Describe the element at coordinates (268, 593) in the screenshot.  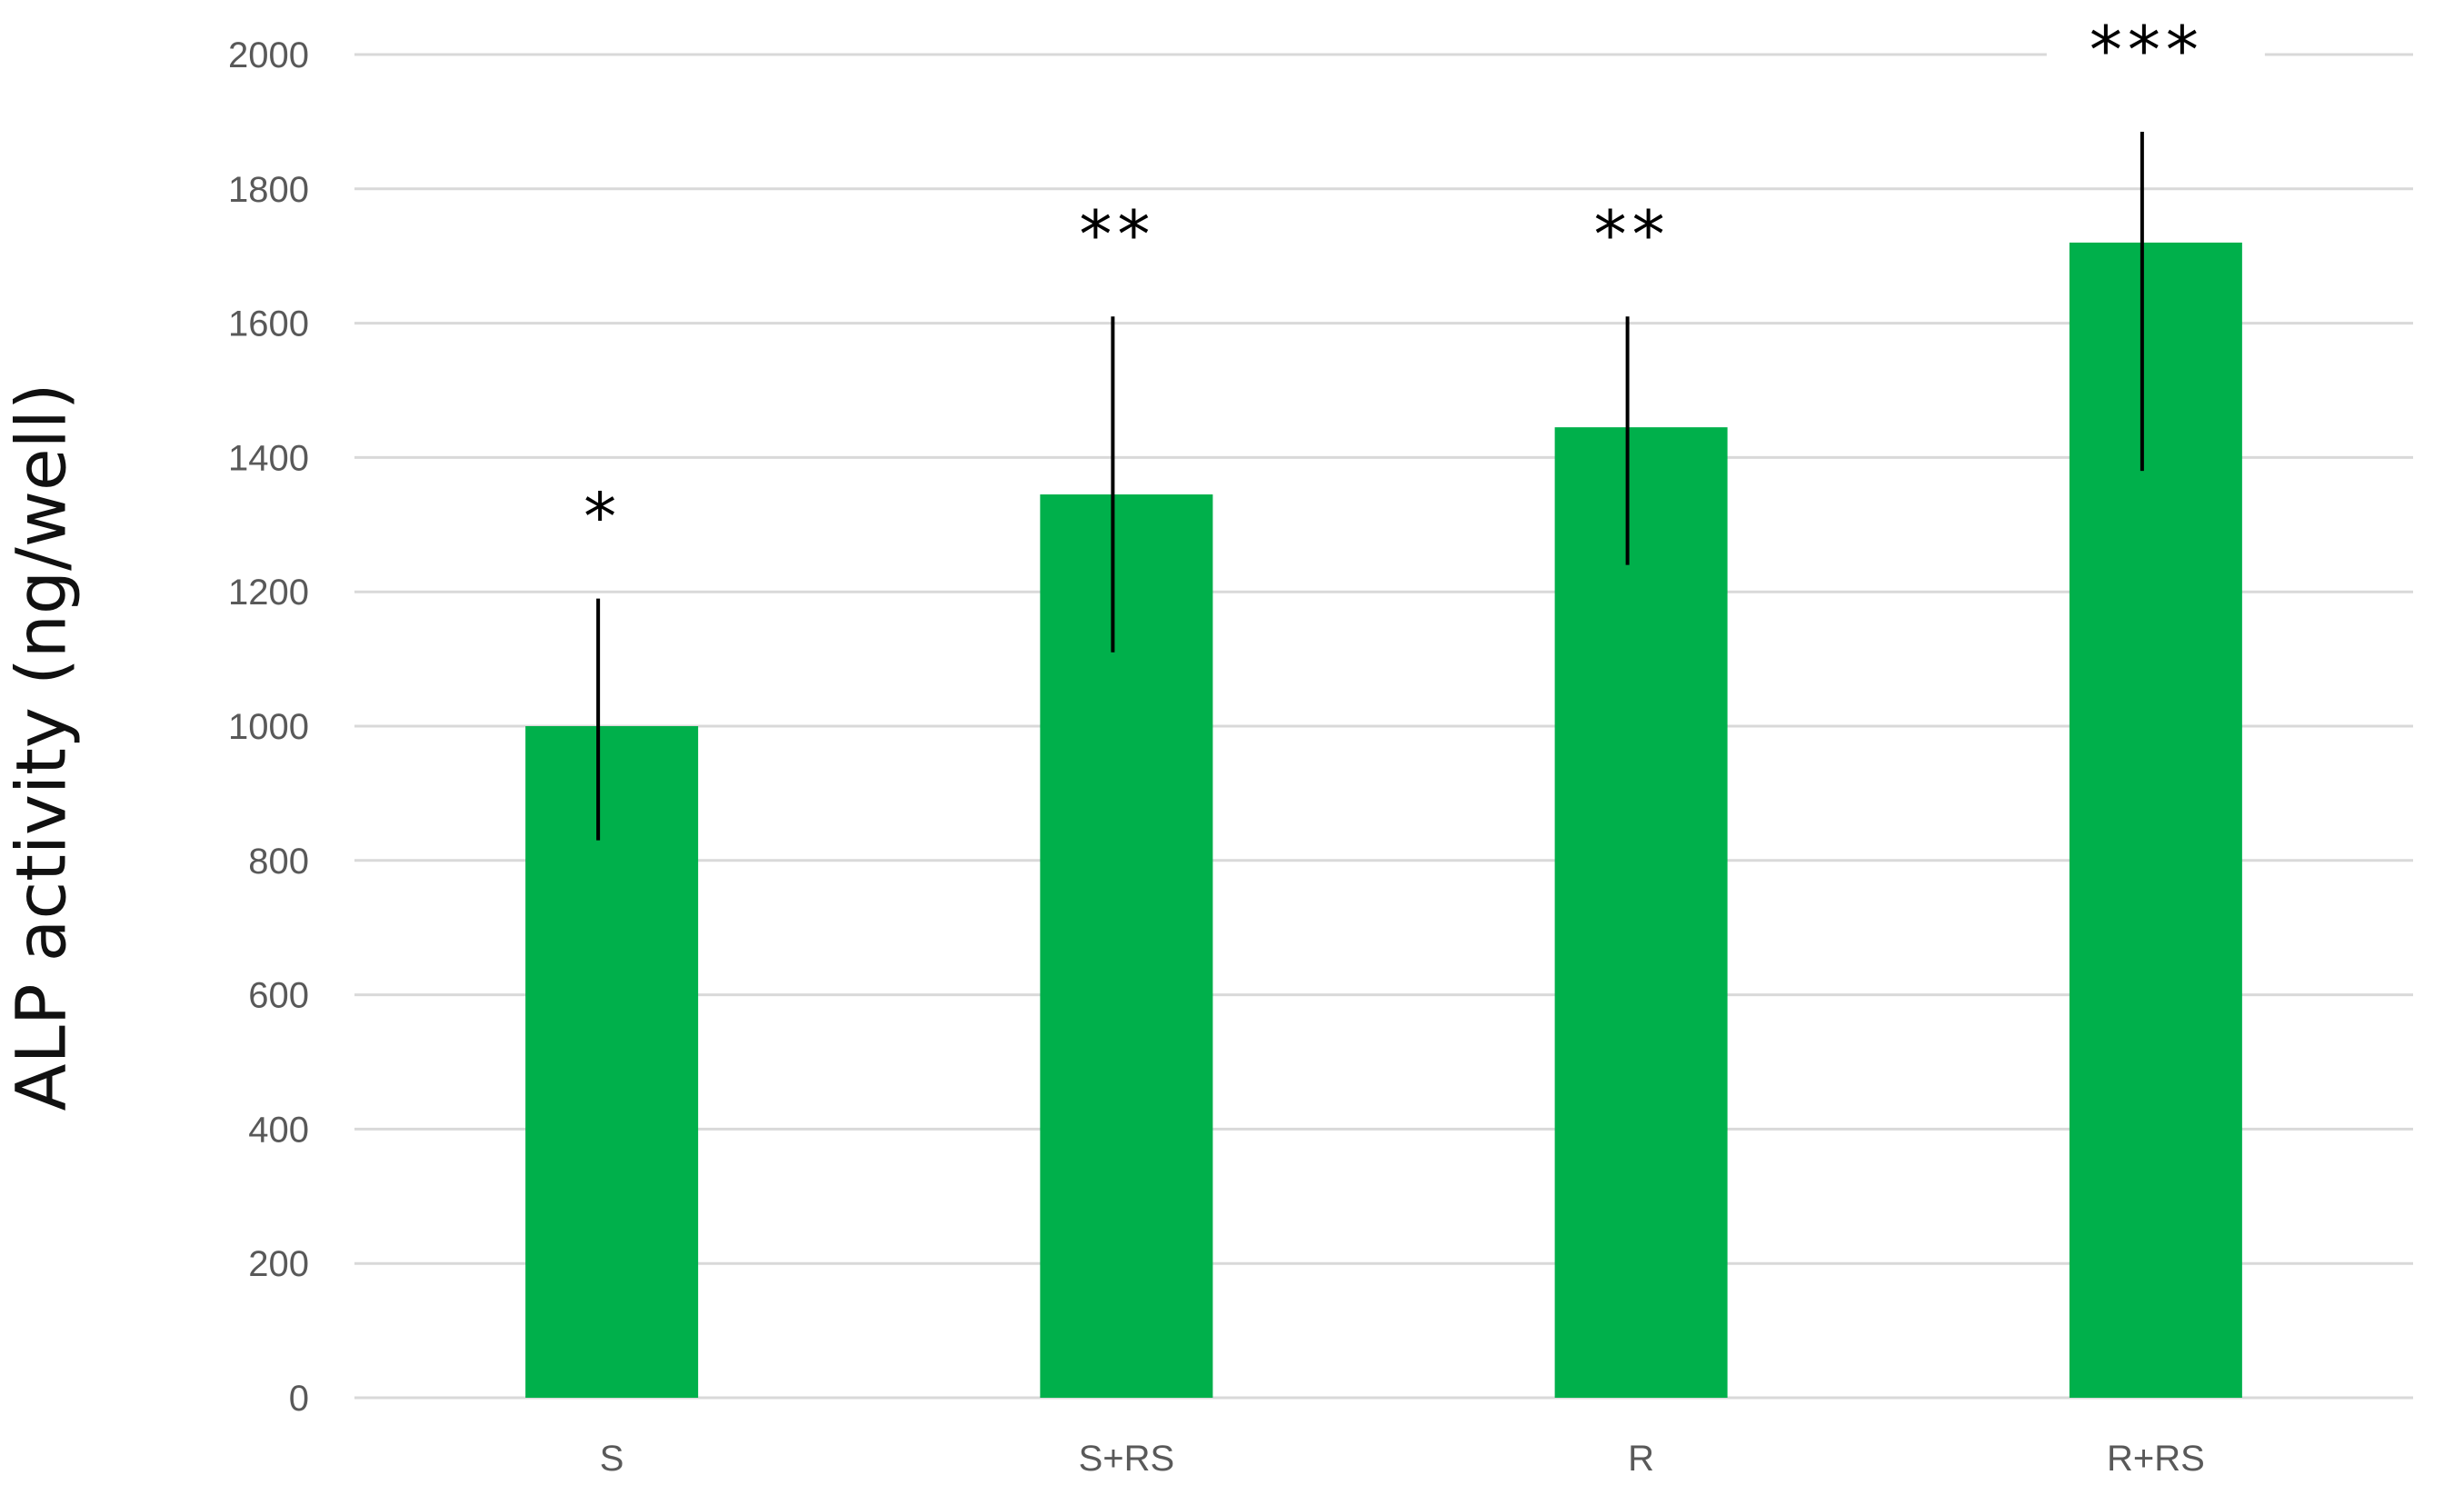
I see `y-tick-label: 1200` at that location.